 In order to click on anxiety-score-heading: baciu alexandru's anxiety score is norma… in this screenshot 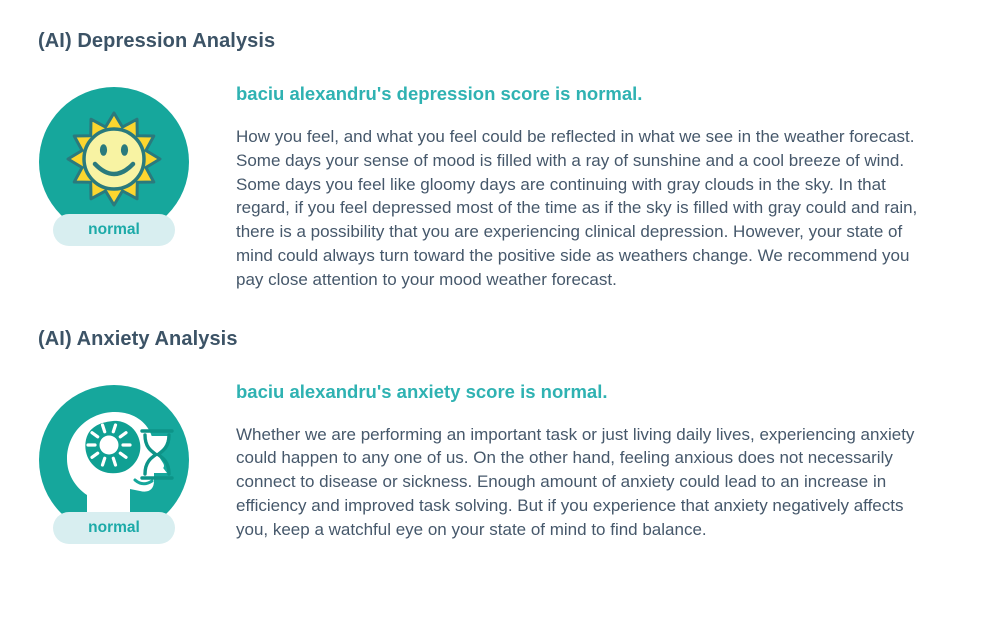, I will do `click(422, 391)`.